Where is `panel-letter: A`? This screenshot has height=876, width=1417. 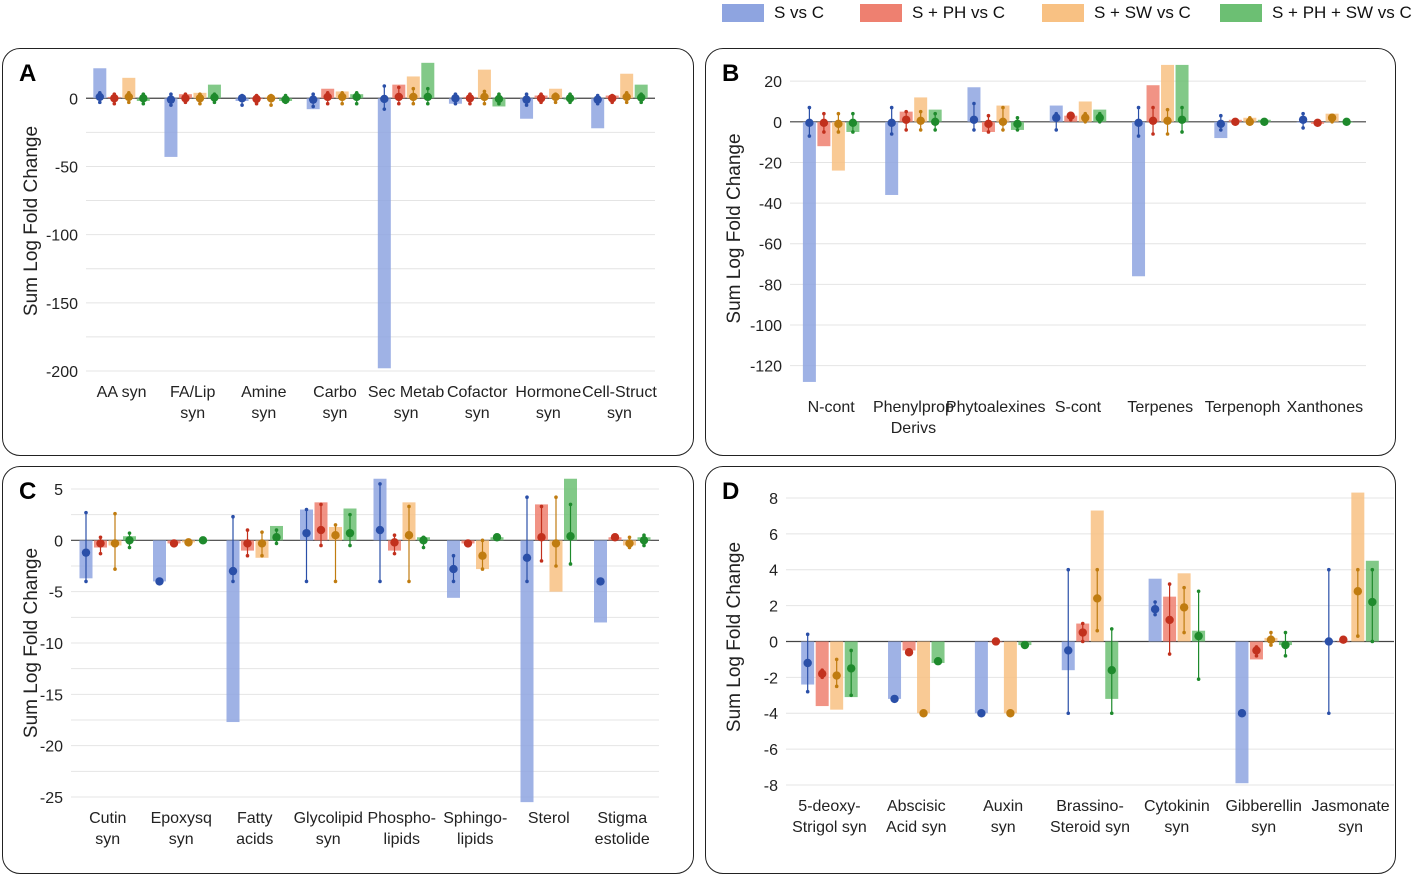 panel-letter: A is located at coordinates (27, 73).